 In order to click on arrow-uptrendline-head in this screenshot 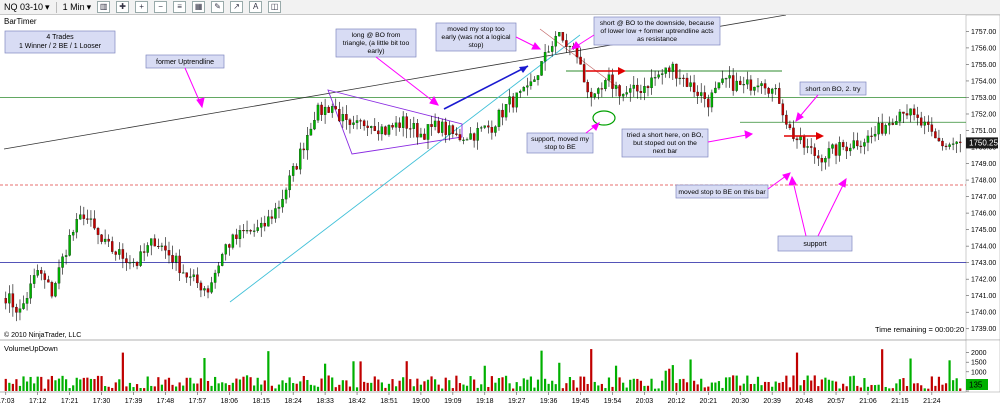, I will do `click(200, 103)`.